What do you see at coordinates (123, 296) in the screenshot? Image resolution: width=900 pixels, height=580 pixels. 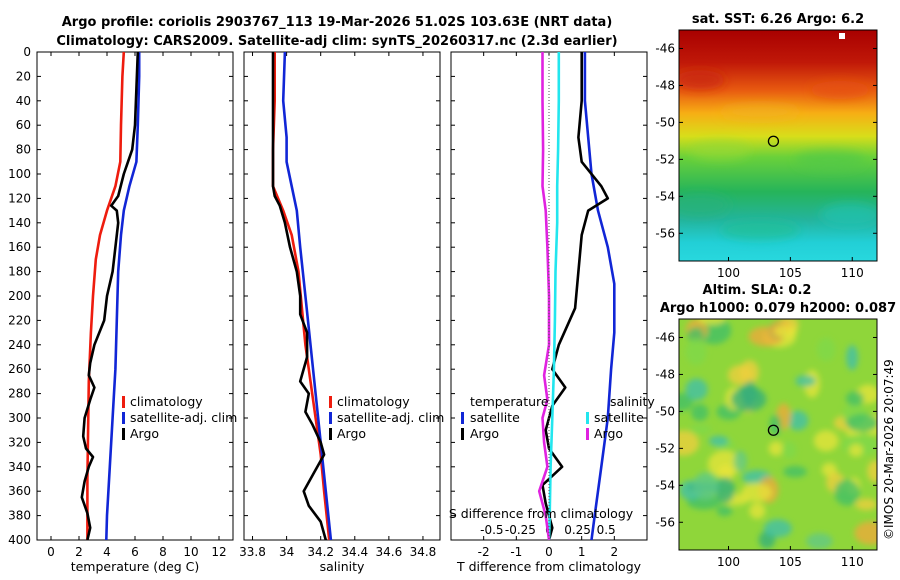 I see `series-line-satellite-adj-clim` at bounding box center [123, 296].